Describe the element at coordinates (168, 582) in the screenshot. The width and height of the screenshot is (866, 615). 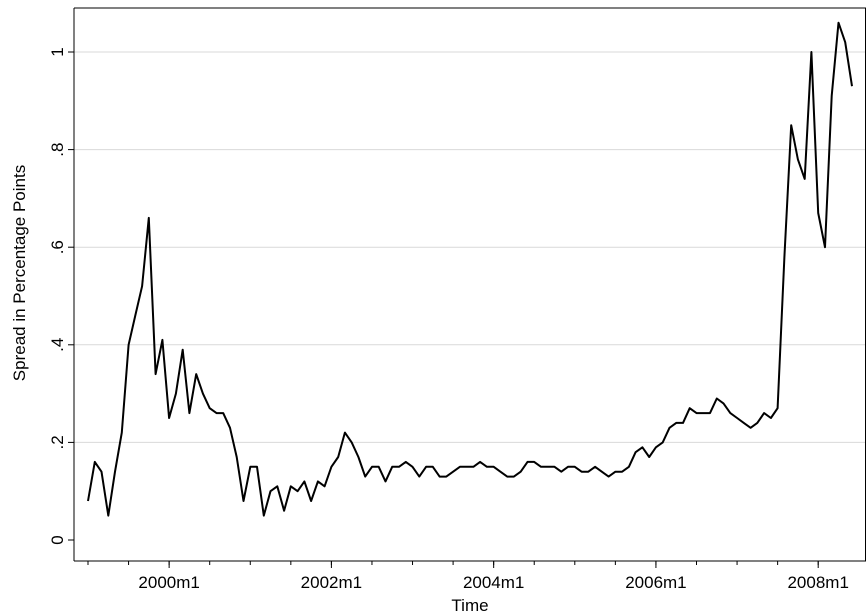
I see `x-tick-label: 2000m1` at that location.